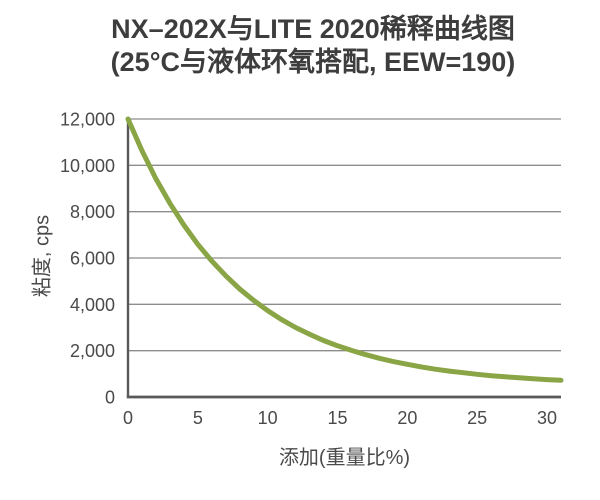  What do you see at coordinates (198, 418) in the screenshot?
I see `x-tick-label: 5` at bounding box center [198, 418].